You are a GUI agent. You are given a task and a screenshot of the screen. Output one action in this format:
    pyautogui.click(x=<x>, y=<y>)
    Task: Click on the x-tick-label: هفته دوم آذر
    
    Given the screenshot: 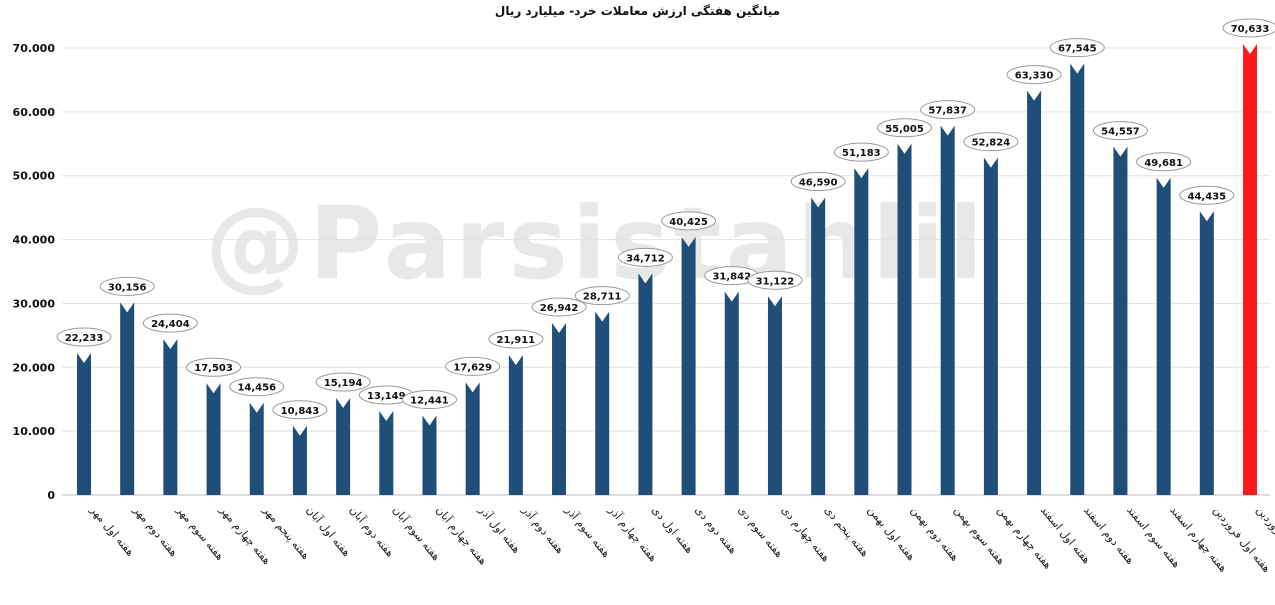 What is the action you would take?
    pyautogui.click(x=543, y=529)
    